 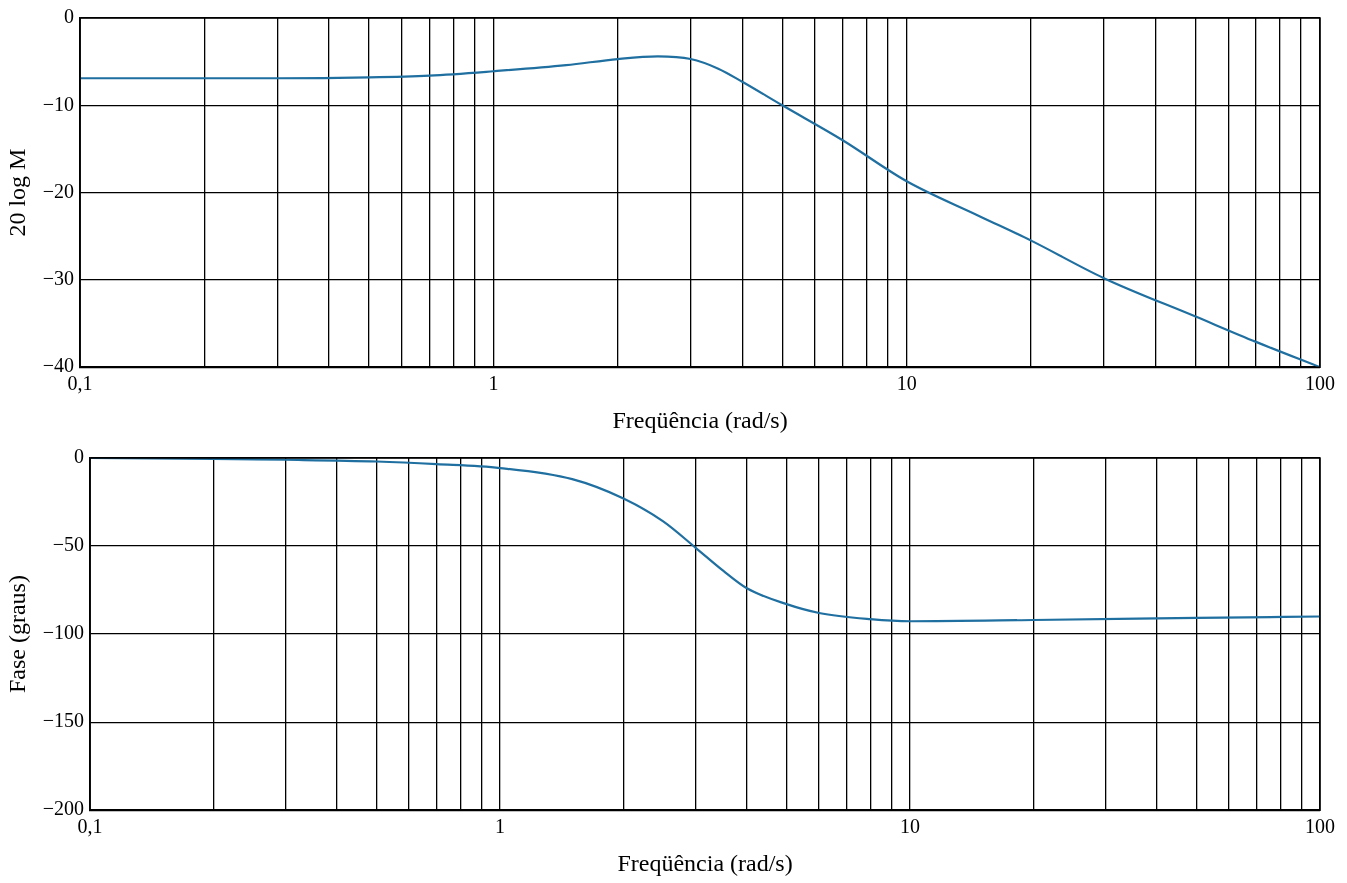 I want to click on y-axis-title: 20 log M, so click(x=16, y=192).